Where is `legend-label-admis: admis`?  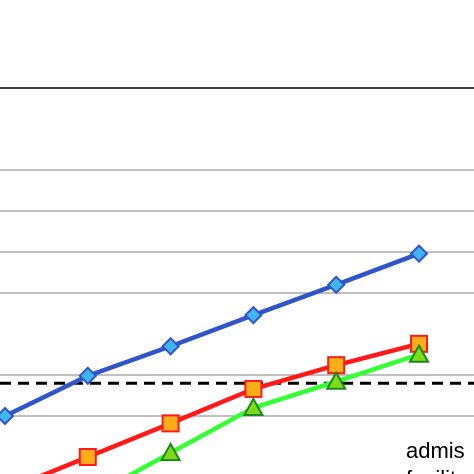
legend-label-admis: admis is located at coordinates (435, 450).